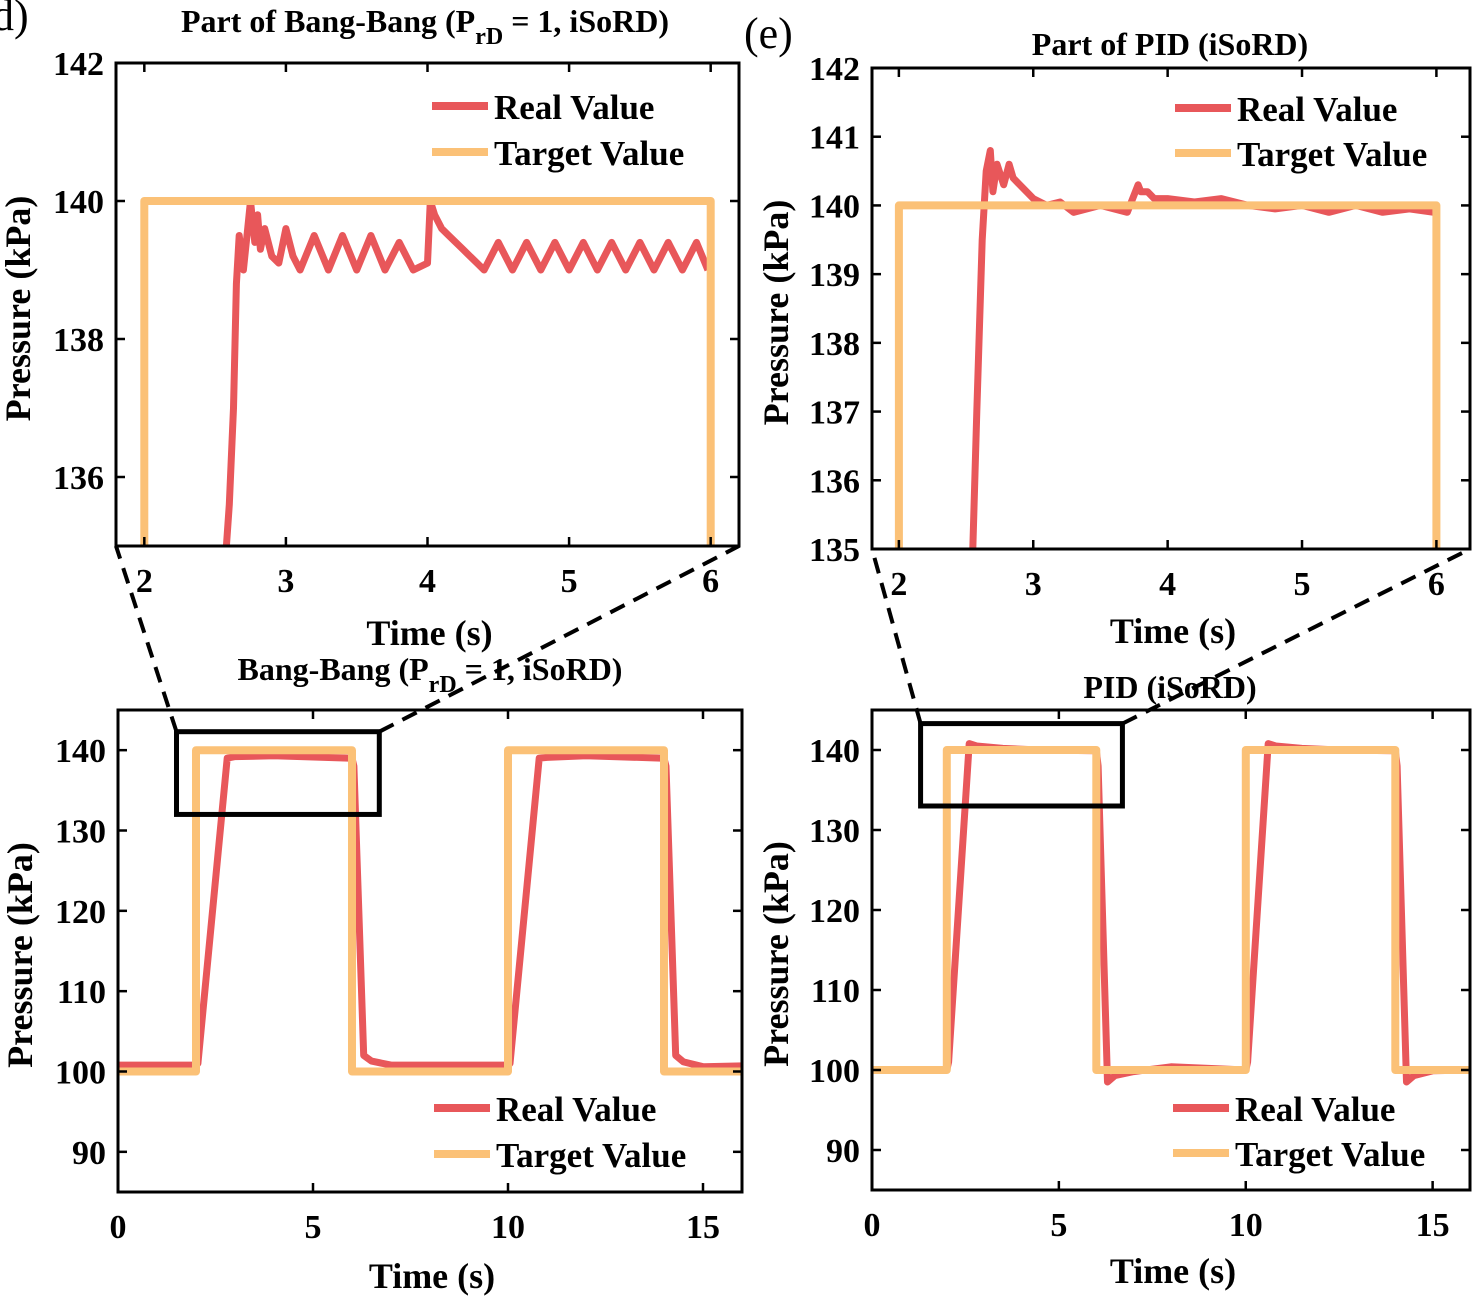 Image resolution: width=1474 pixels, height=1304 pixels. What do you see at coordinates (489, 37) in the screenshot?
I see `chart-title-subscript: rD` at bounding box center [489, 37].